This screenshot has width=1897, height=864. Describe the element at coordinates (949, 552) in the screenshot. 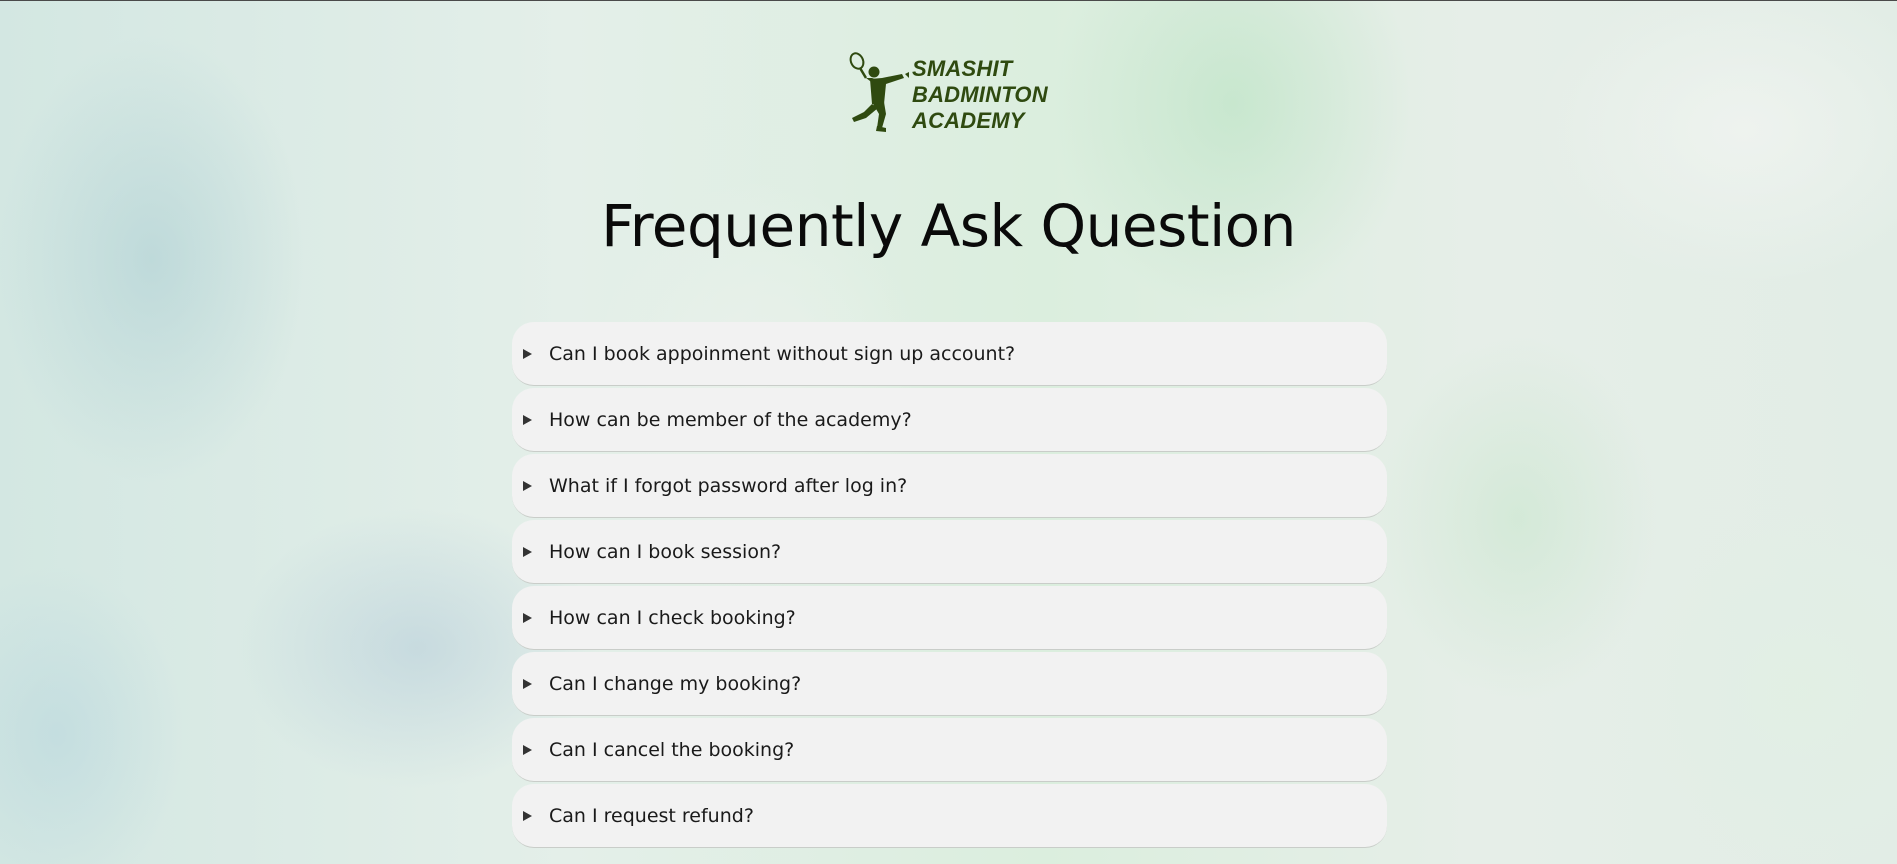

I see `faq-item: How can I book session?` at that location.